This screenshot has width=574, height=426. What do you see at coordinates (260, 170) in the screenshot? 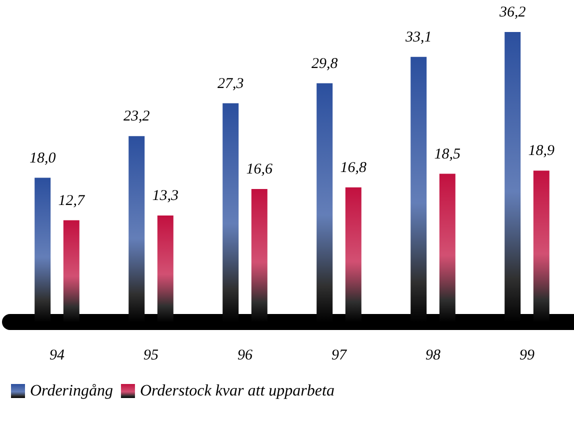
I see `data-label: 16,6` at bounding box center [260, 170].